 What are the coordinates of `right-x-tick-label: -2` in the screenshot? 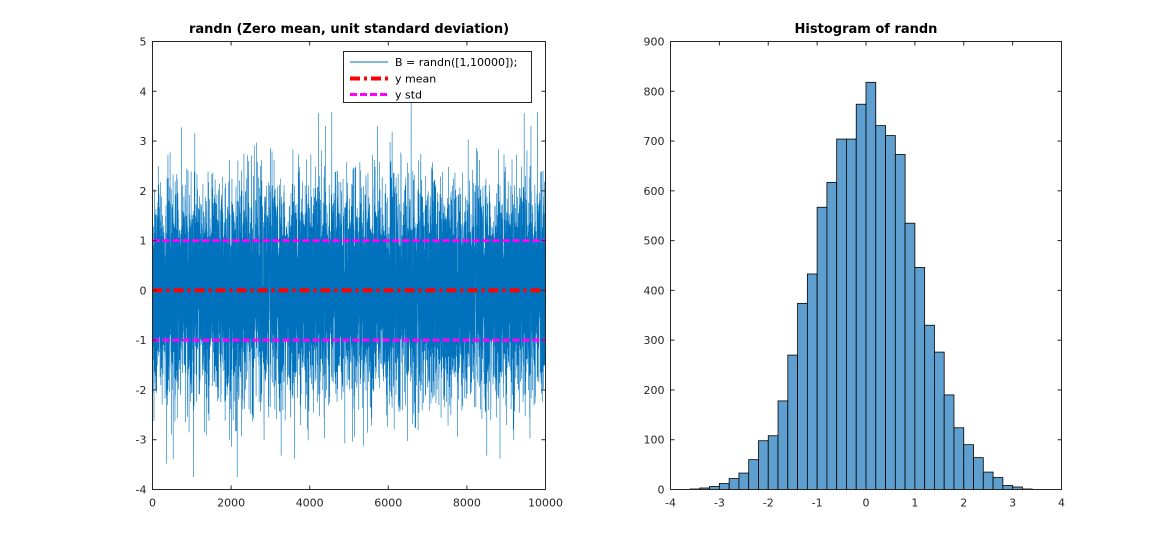 It's located at (768, 503).